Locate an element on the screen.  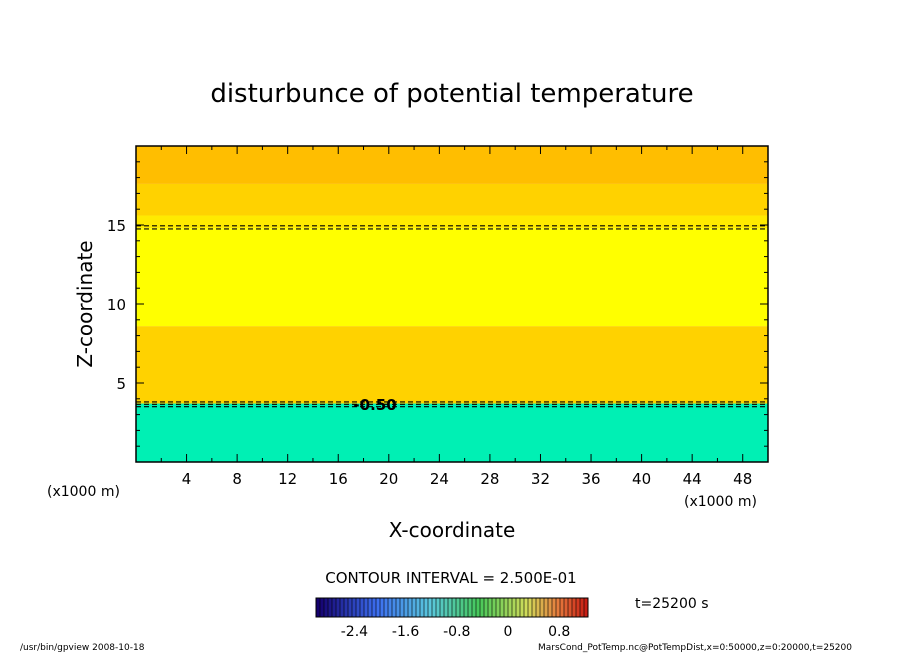
x-tick-label: 16 is located at coordinates (338, 479).